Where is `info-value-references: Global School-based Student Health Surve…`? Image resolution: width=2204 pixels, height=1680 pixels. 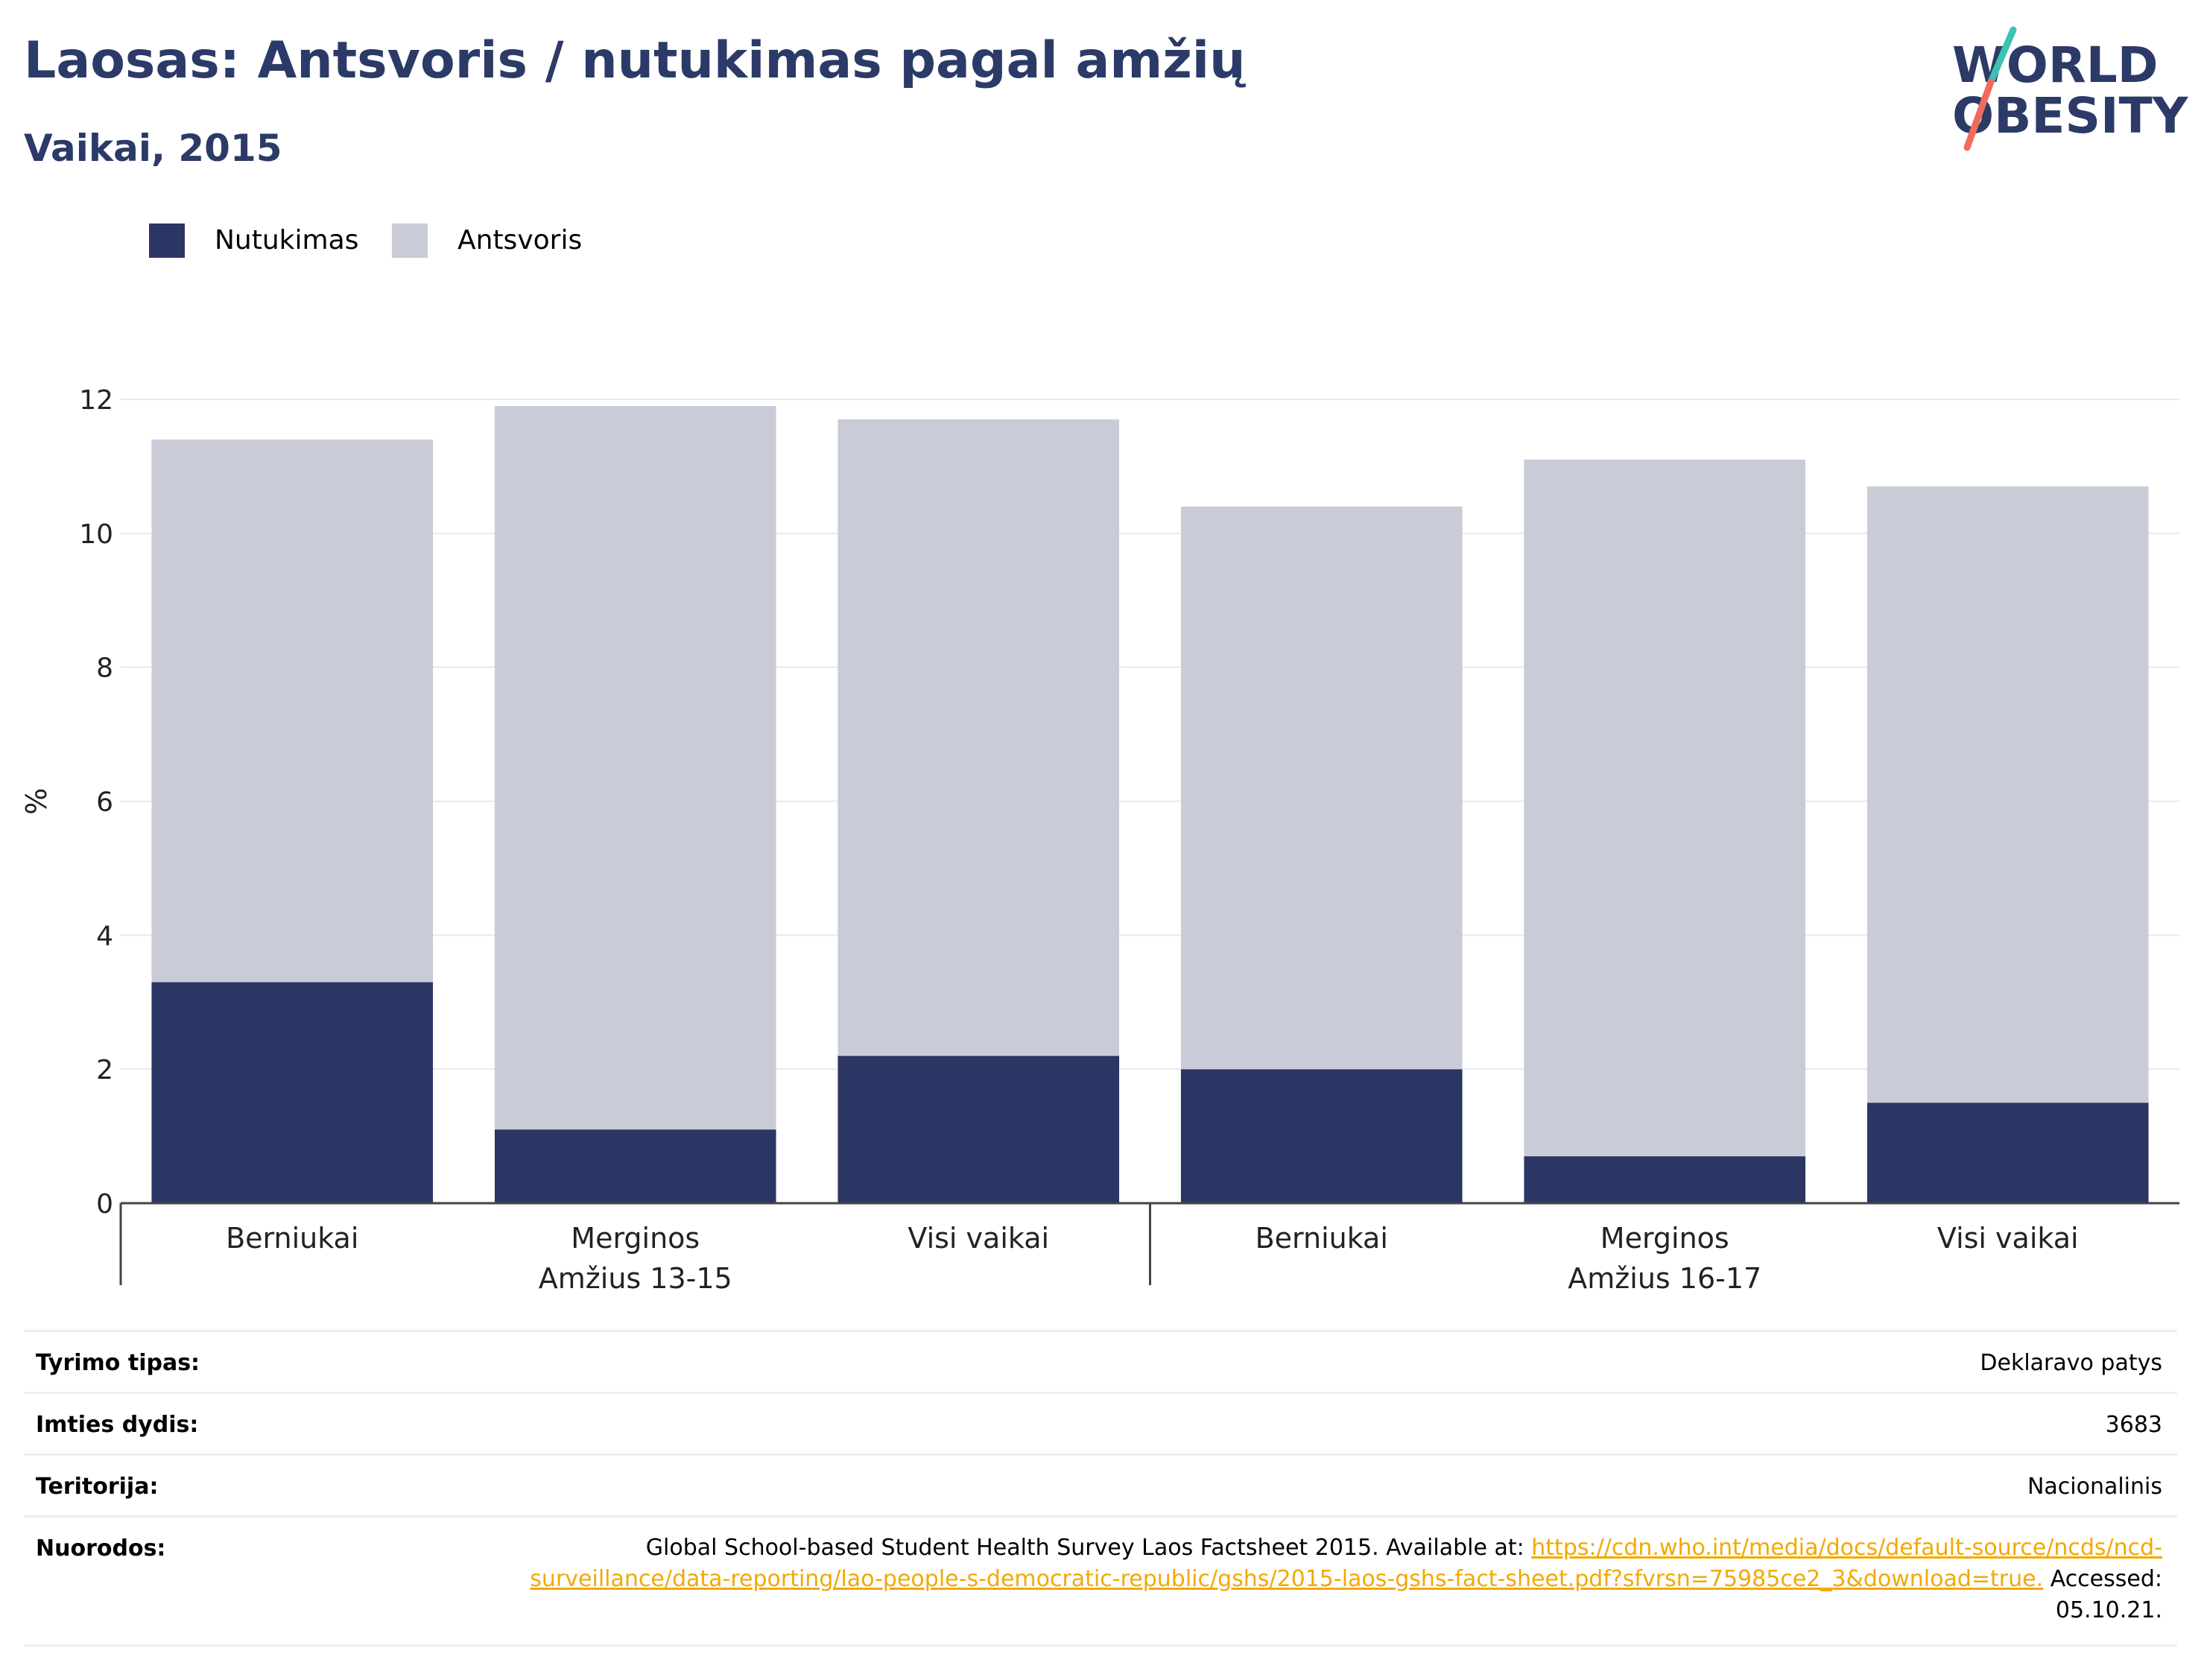
info-value-references: Global School-based Student Health Surve… is located at coordinates (1342, 1579).